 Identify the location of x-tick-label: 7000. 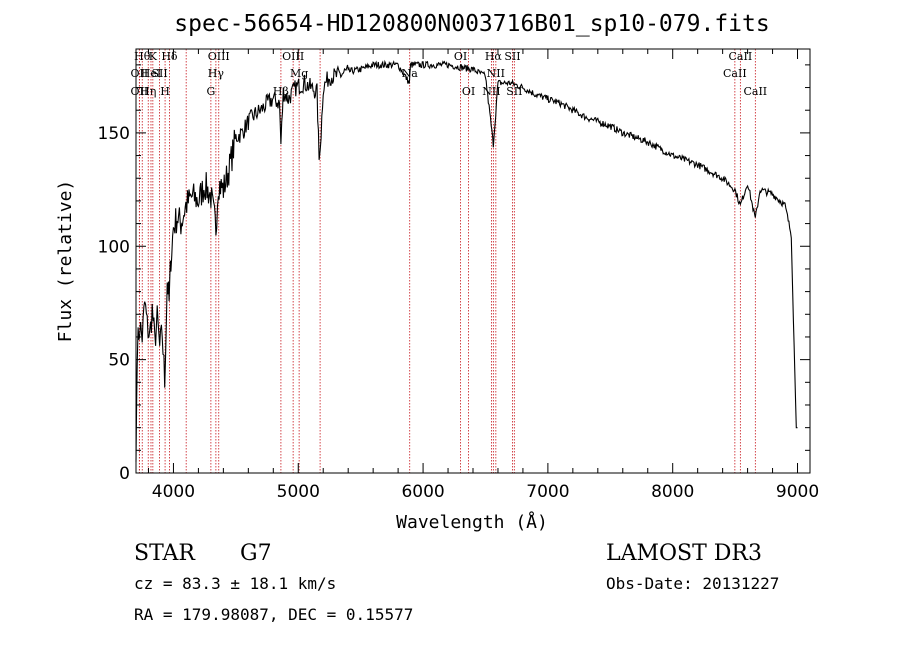
(547, 492).